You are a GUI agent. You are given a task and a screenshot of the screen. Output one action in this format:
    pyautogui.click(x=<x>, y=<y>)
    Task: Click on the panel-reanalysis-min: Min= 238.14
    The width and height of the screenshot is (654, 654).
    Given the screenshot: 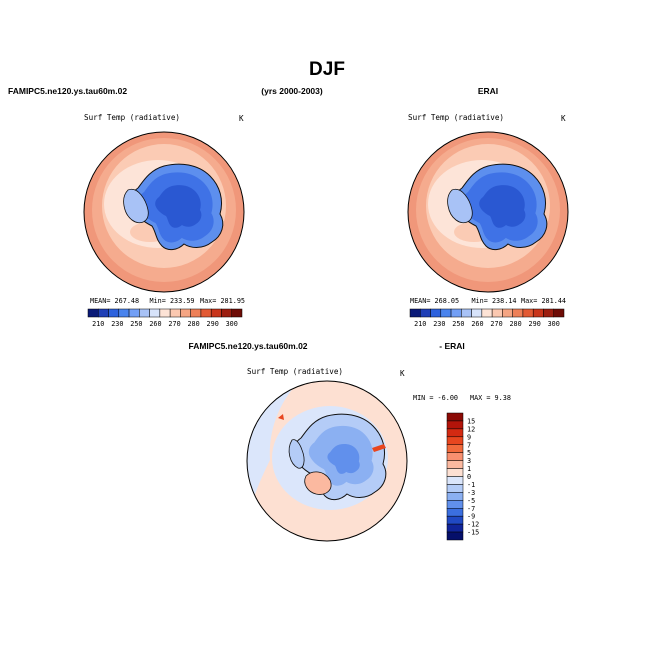 What is the action you would take?
    pyautogui.click(x=493, y=301)
    